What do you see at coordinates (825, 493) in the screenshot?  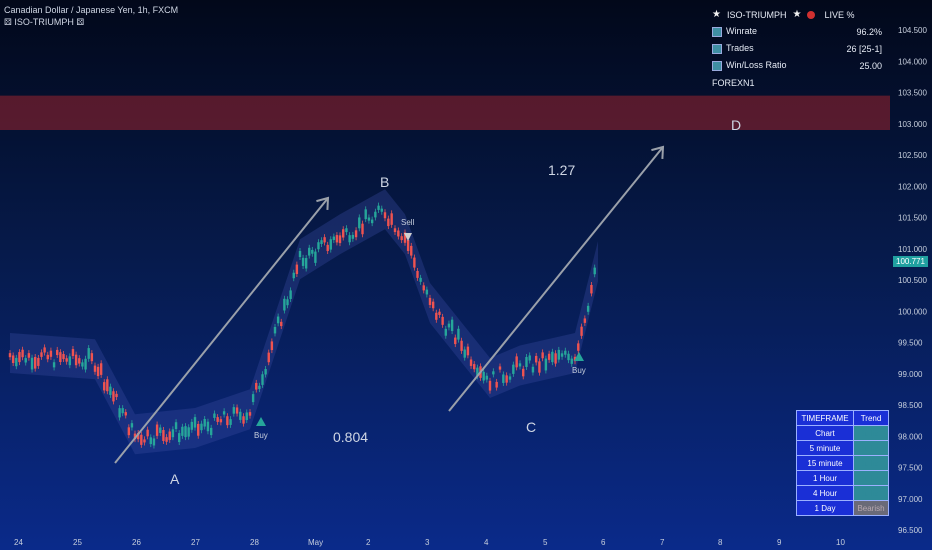 I see `tf-cell: 4 Hour` at bounding box center [825, 493].